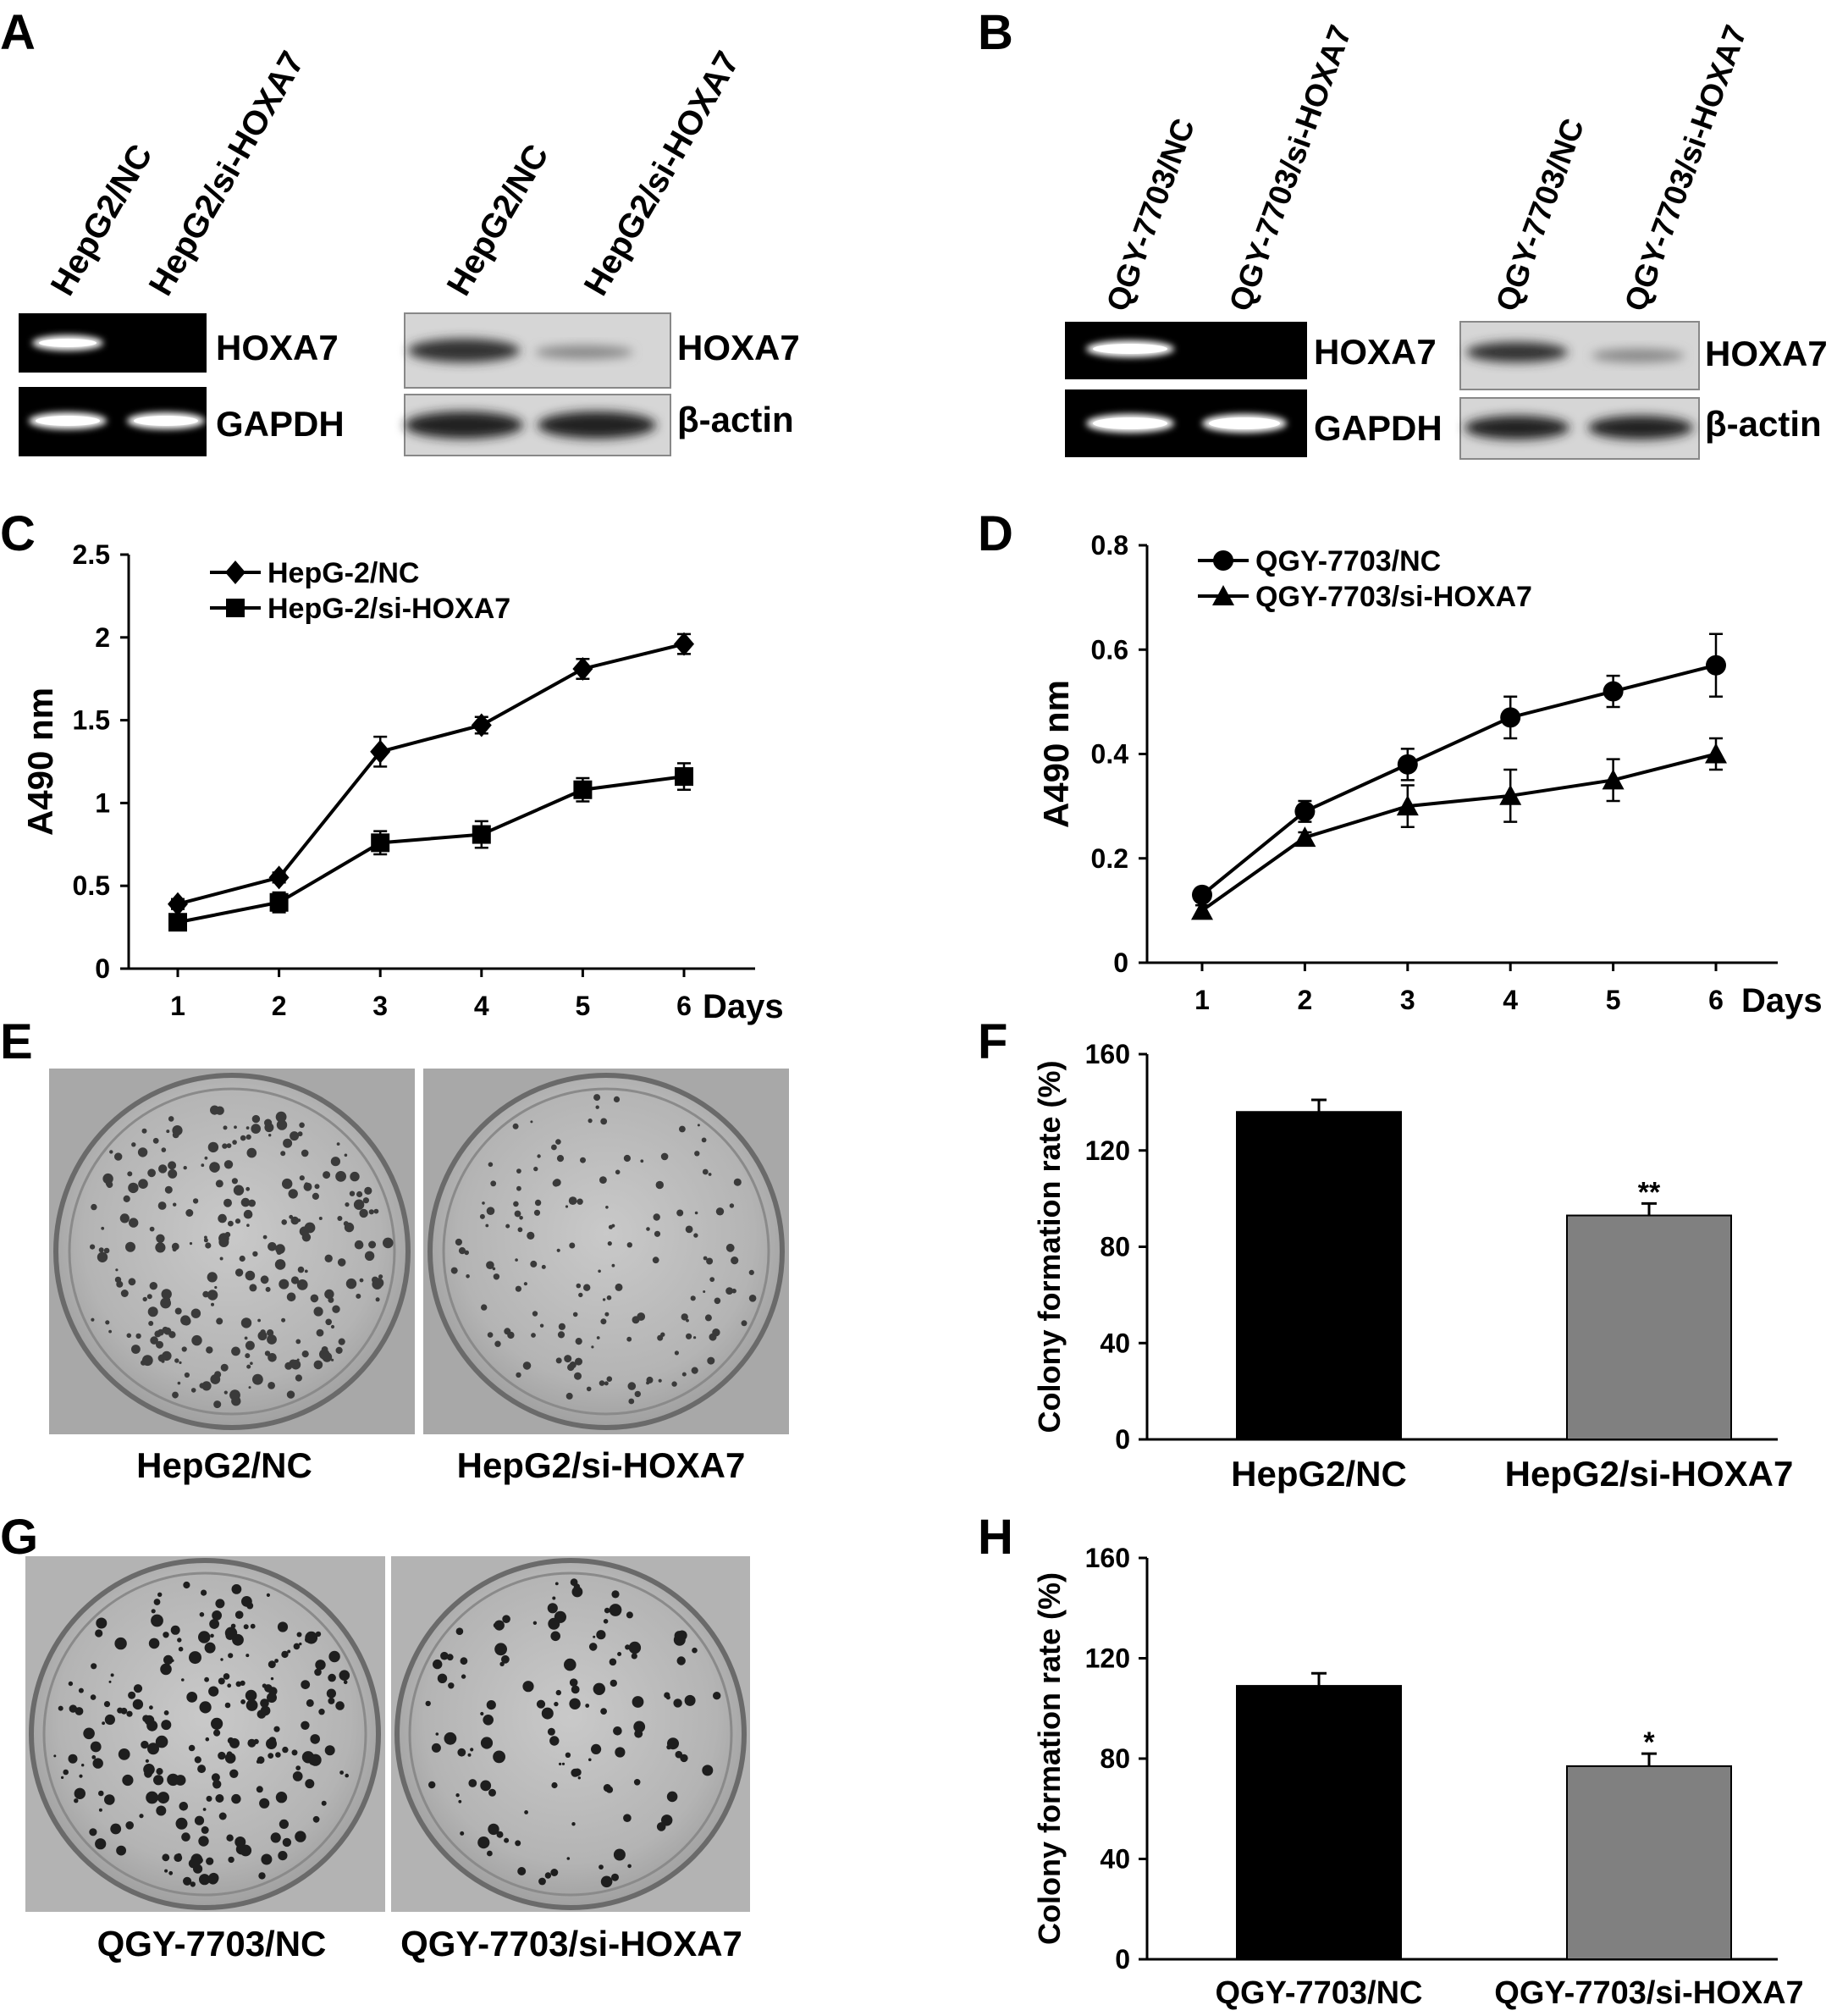 The height and width of the screenshot is (2016, 1837). I want to click on lane-label-a-rtpcr-2: HepG2/si-HOXA7, so click(227, 173).